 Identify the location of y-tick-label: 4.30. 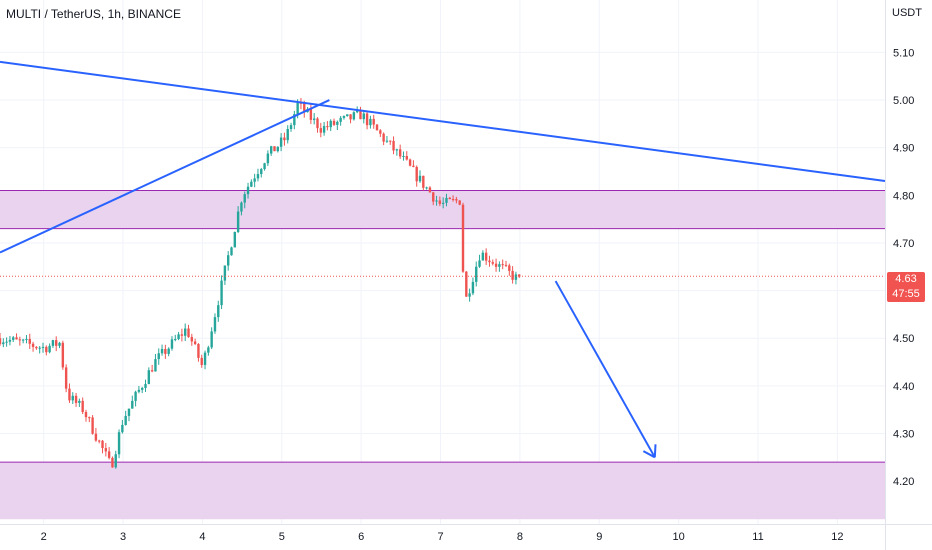
(903, 434).